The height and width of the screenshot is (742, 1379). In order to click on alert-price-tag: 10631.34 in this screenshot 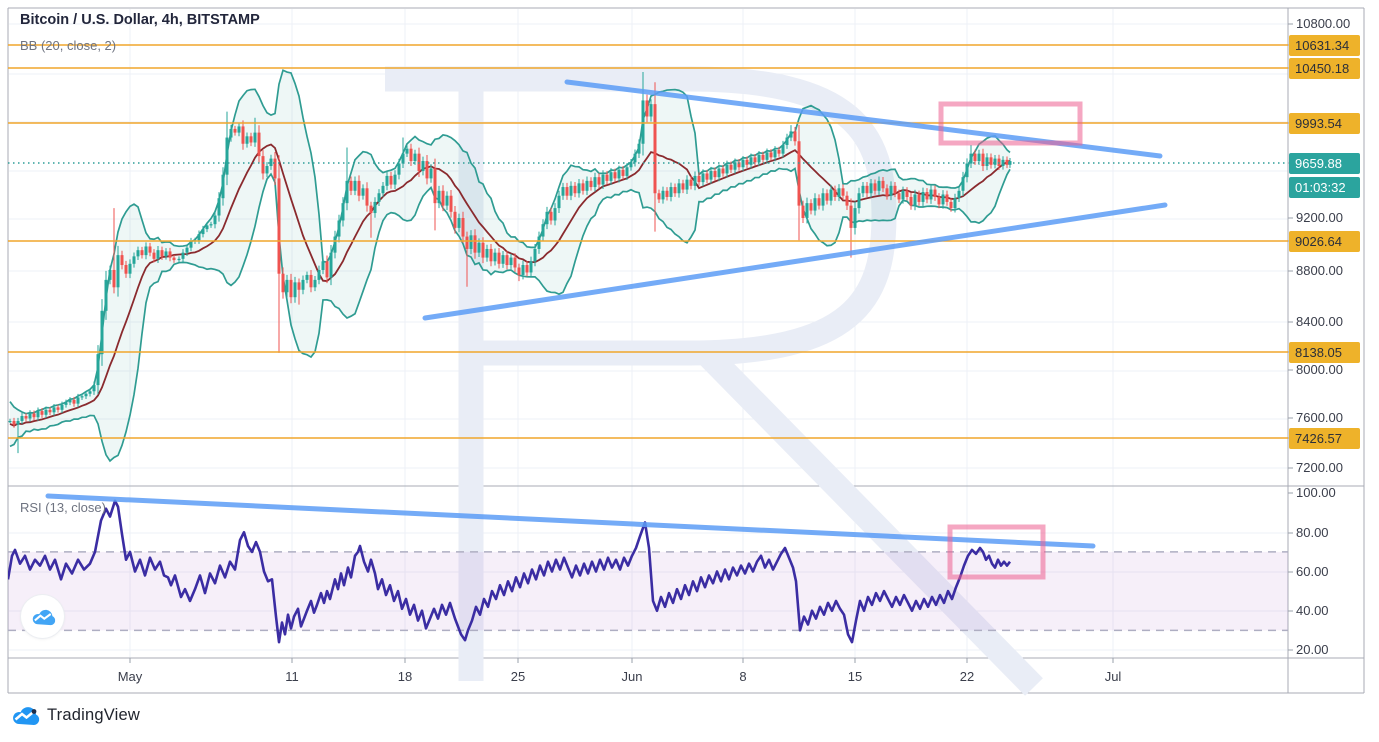, I will do `click(1324, 45)`.